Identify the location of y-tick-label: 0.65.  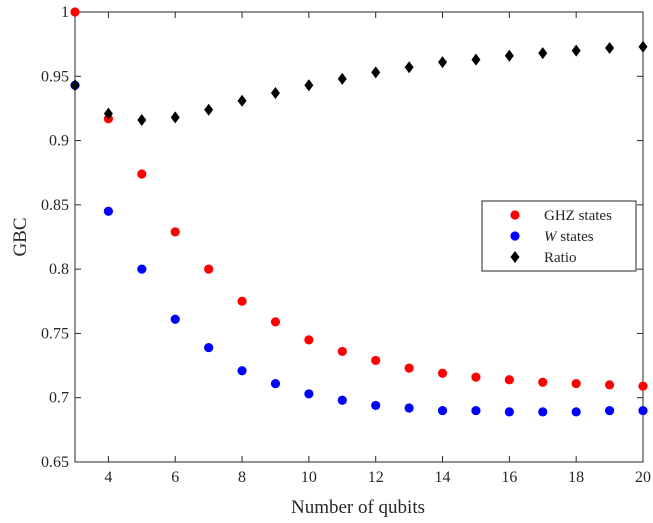
(55, 462).